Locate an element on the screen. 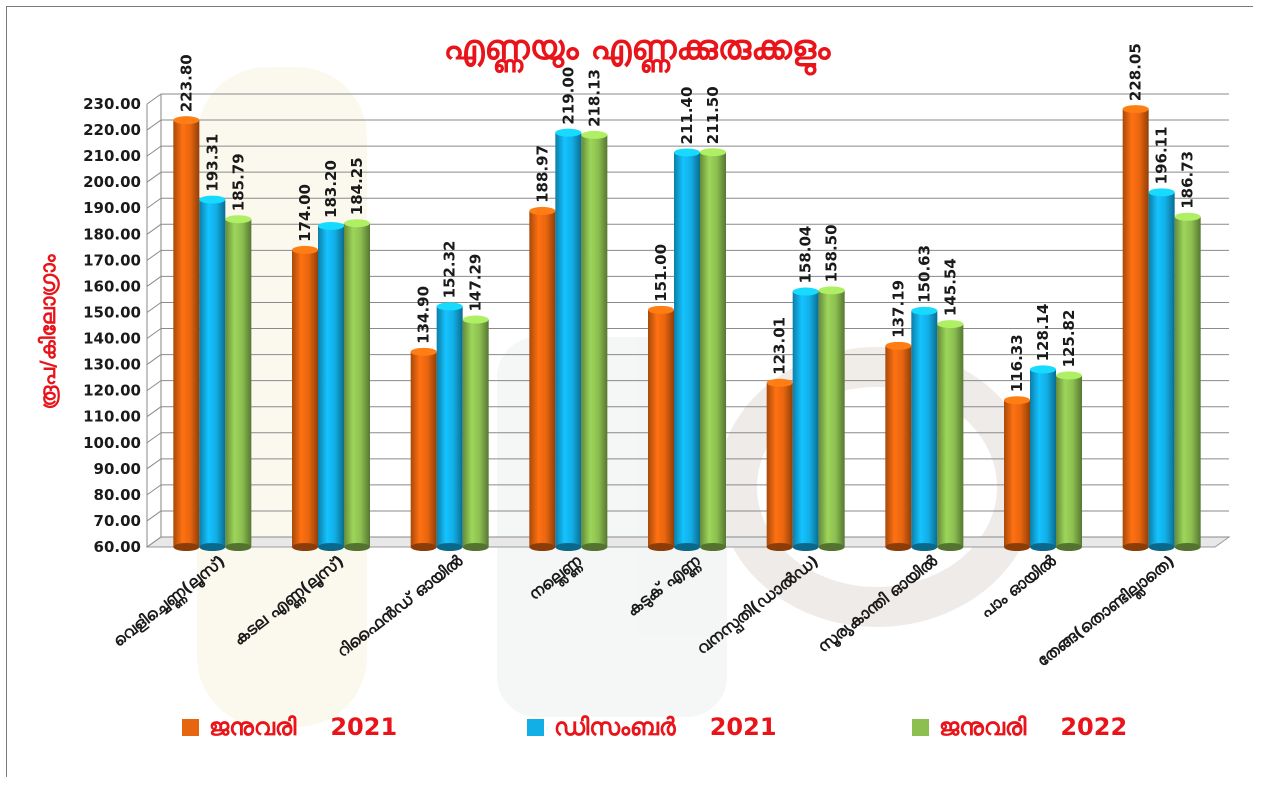  data-label: 134.90 is located at coordinates (424, 315).